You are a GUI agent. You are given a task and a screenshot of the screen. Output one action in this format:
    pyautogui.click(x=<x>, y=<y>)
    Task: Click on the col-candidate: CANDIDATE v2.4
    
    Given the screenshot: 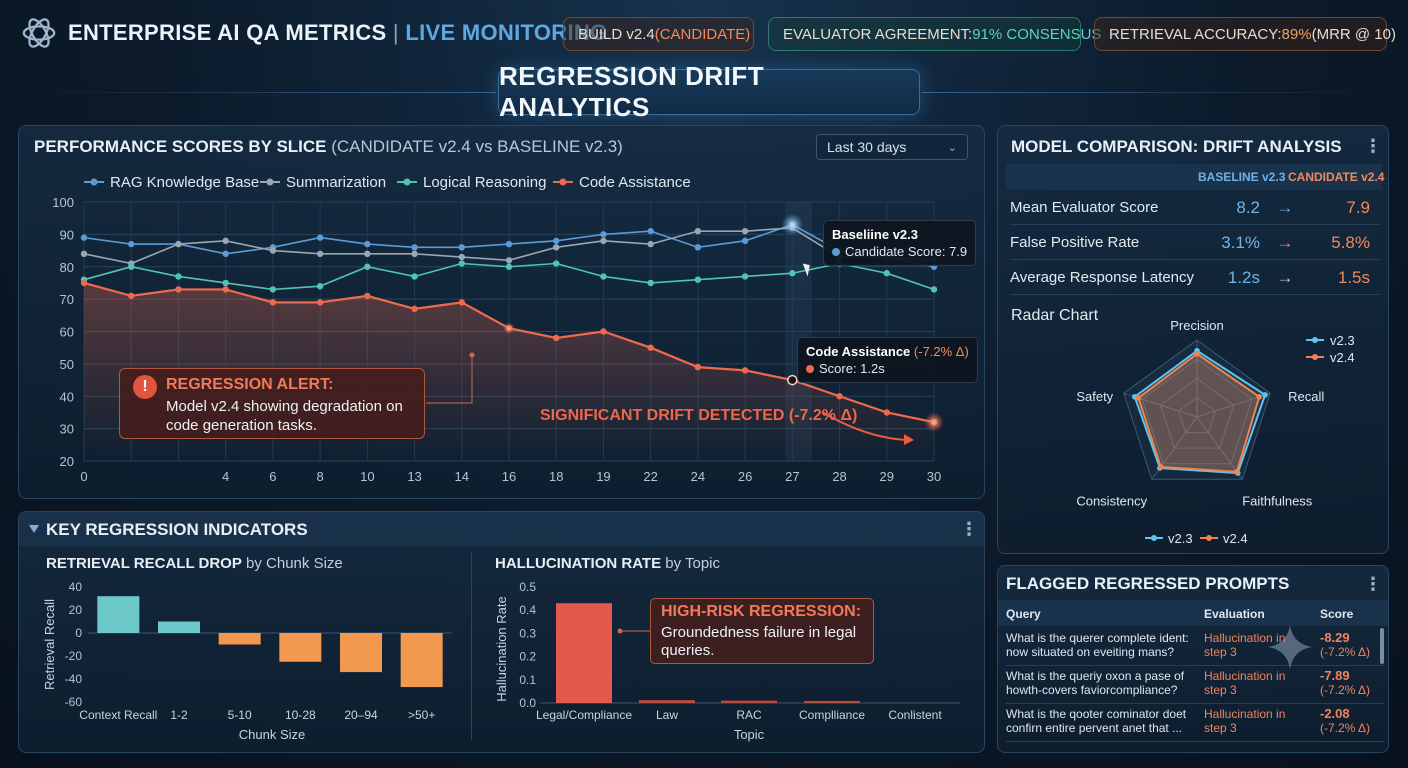 What is the action you would take?
    pyautogui.click(x=1336, y=177)
    